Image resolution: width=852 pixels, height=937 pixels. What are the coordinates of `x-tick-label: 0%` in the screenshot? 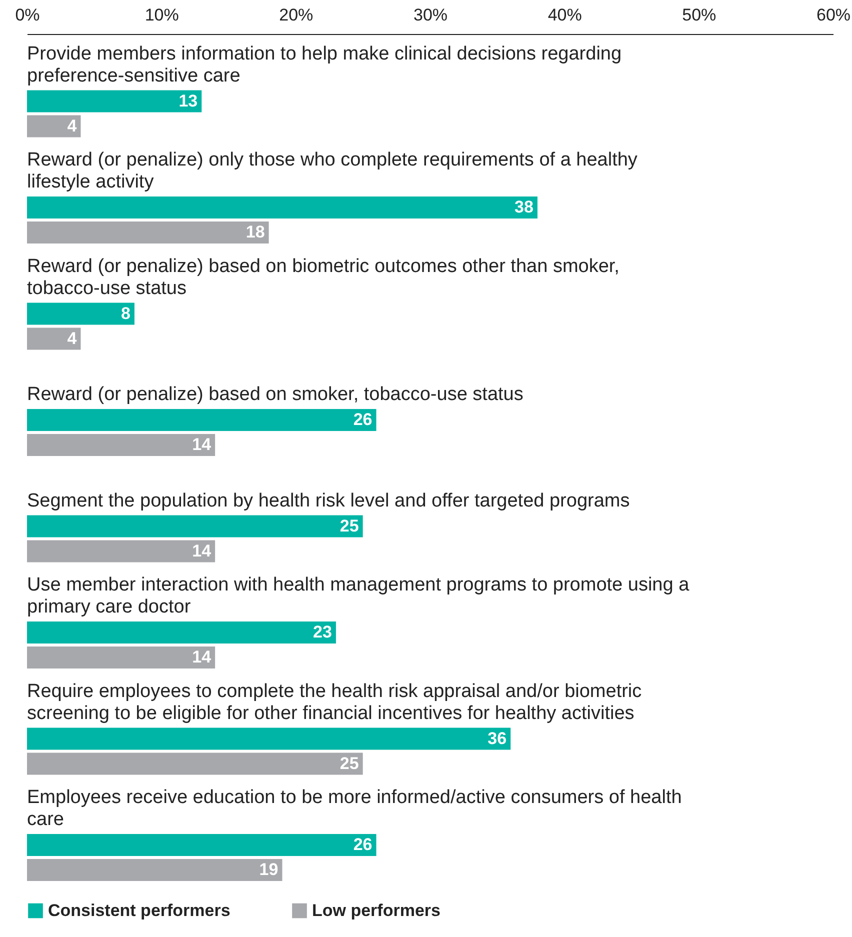 It's located at (27, 15).